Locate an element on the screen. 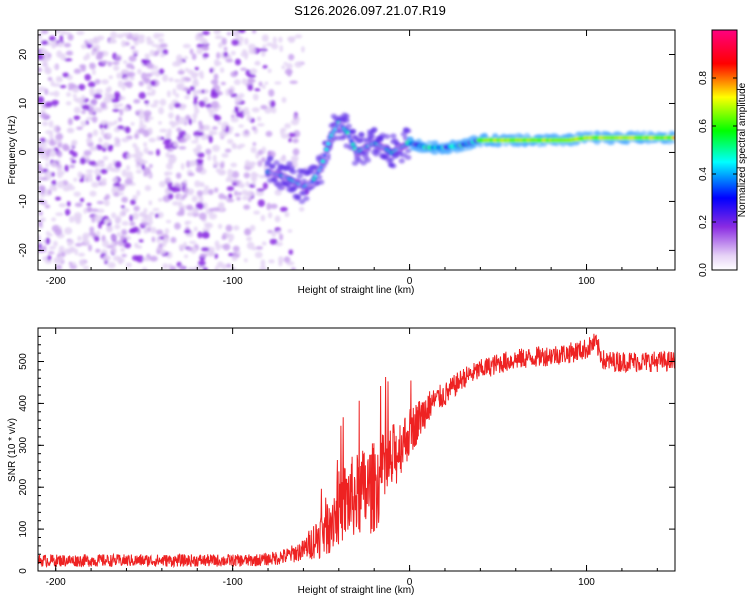 This screenshot has width=750, height=600. ridge-core is located at coordinates (321, 167).